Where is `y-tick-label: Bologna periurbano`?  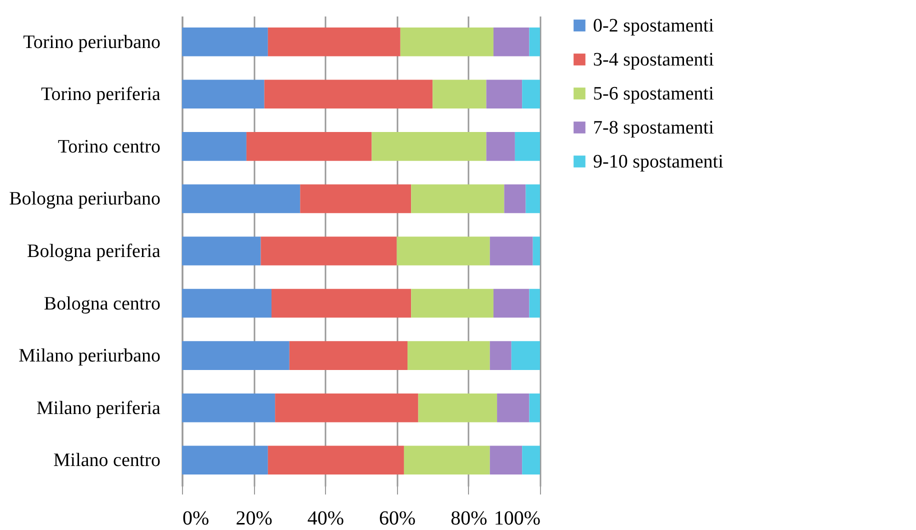
y-tick-label: Bologna periurbano is located at coordinates (84, 199).